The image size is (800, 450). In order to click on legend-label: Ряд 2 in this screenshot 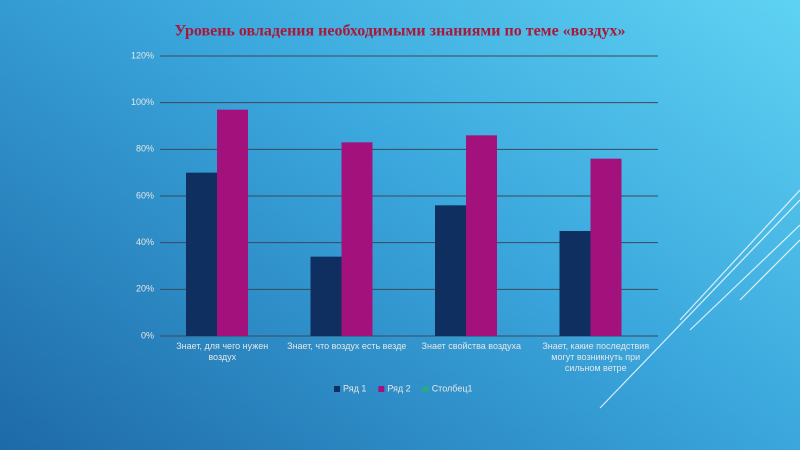, I will do `click(398, 388)`.